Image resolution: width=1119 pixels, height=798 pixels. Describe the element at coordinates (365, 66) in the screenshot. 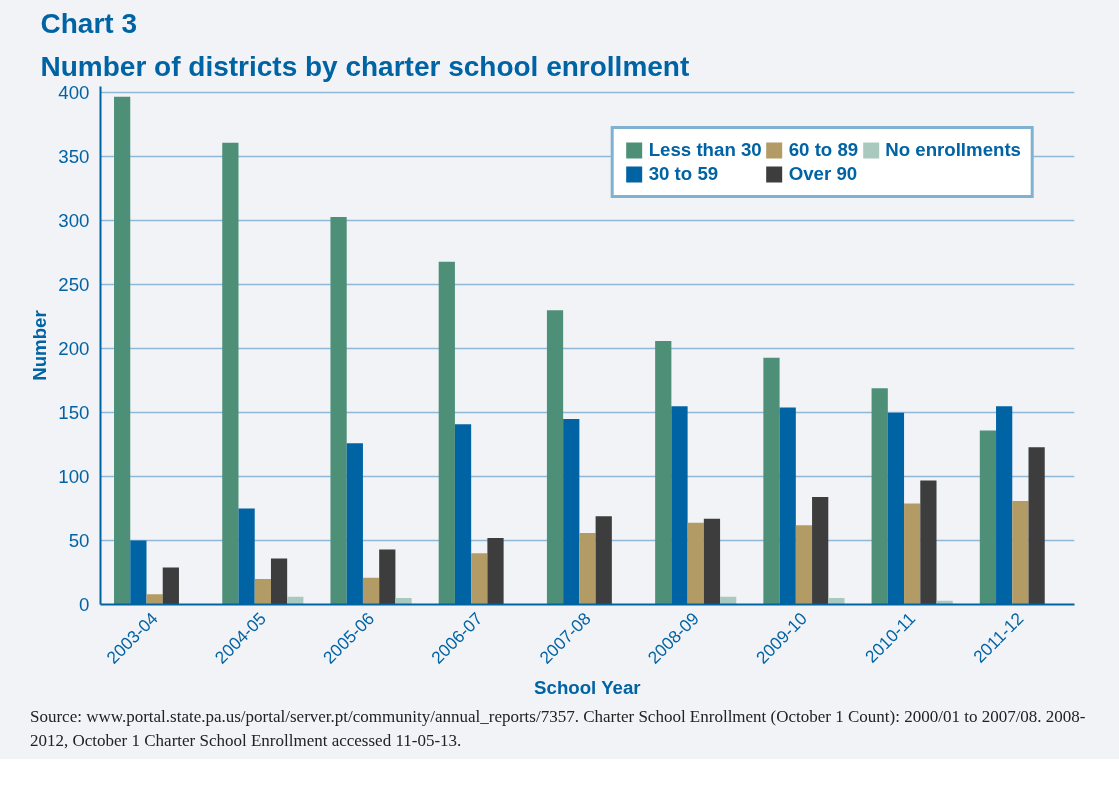

I see `chart-subtitle: Number of districts by charter school enrollment` at that location.